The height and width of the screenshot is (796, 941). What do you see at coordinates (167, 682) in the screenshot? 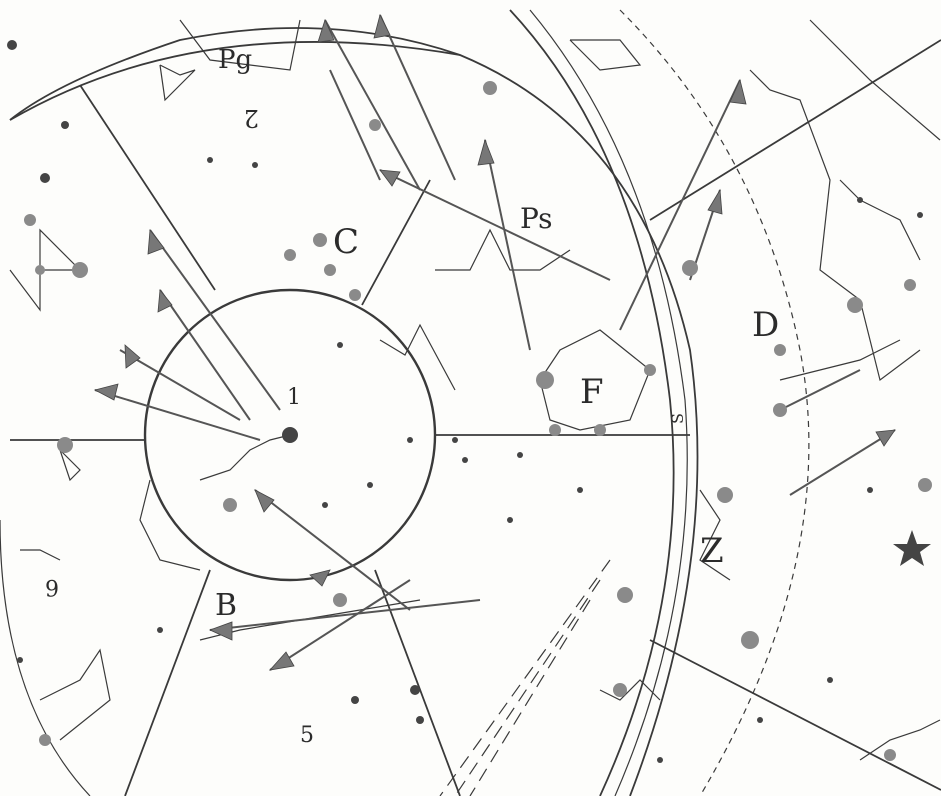
I see `division-line-sw` at bounding box center [167, 682].